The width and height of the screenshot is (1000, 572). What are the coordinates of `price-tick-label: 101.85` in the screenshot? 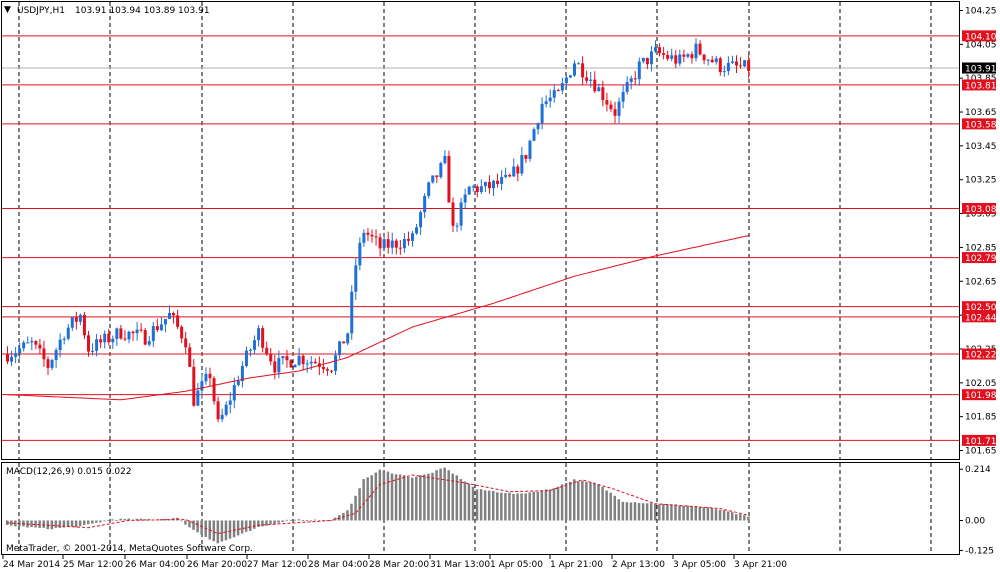 It's located at (981, 418).